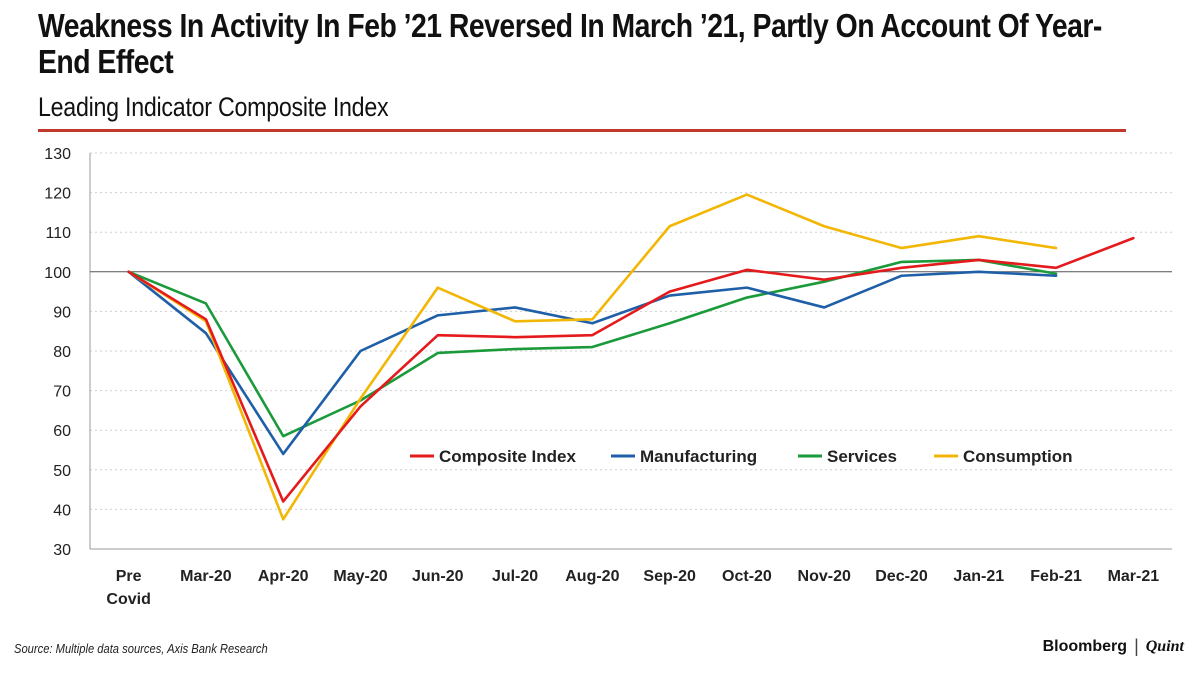 Image resolution: width=1200 pixels, height=675 pixels. Describe the element at coordinates (283, 576) in the screenshot. I see `x-tick-label: Apr-20` at that location.